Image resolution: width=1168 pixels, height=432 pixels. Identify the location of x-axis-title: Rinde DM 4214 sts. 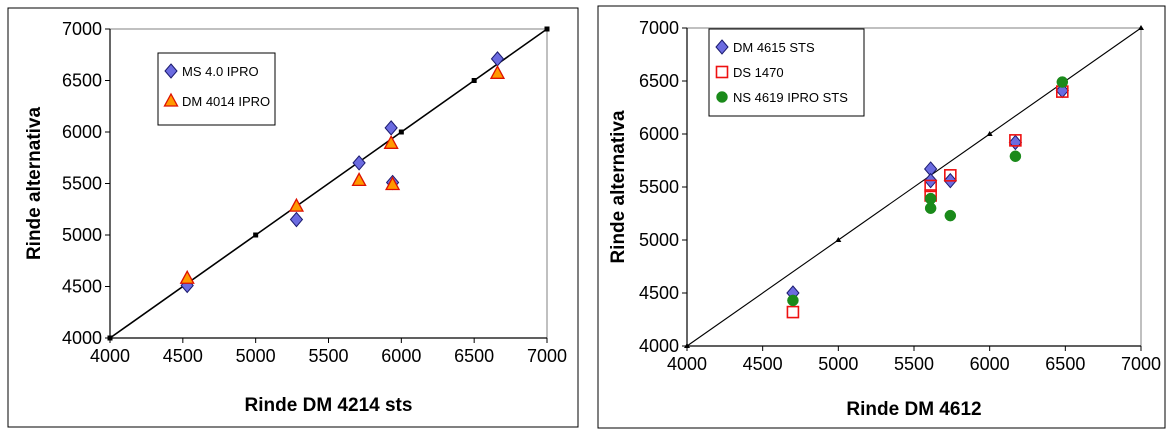
(329, 405).